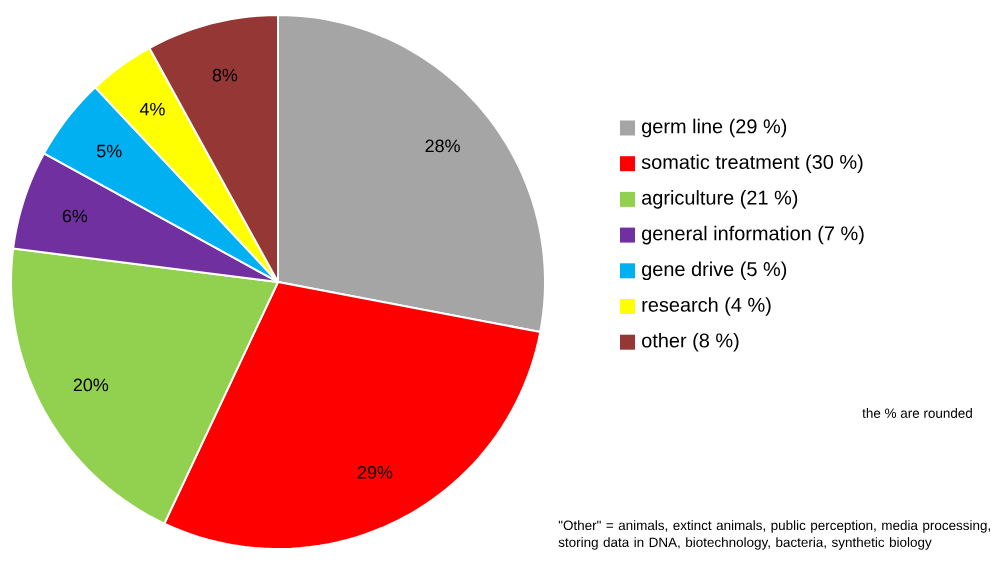  I want to click on legend-label: gene drive (5 %), so click(714, 271).